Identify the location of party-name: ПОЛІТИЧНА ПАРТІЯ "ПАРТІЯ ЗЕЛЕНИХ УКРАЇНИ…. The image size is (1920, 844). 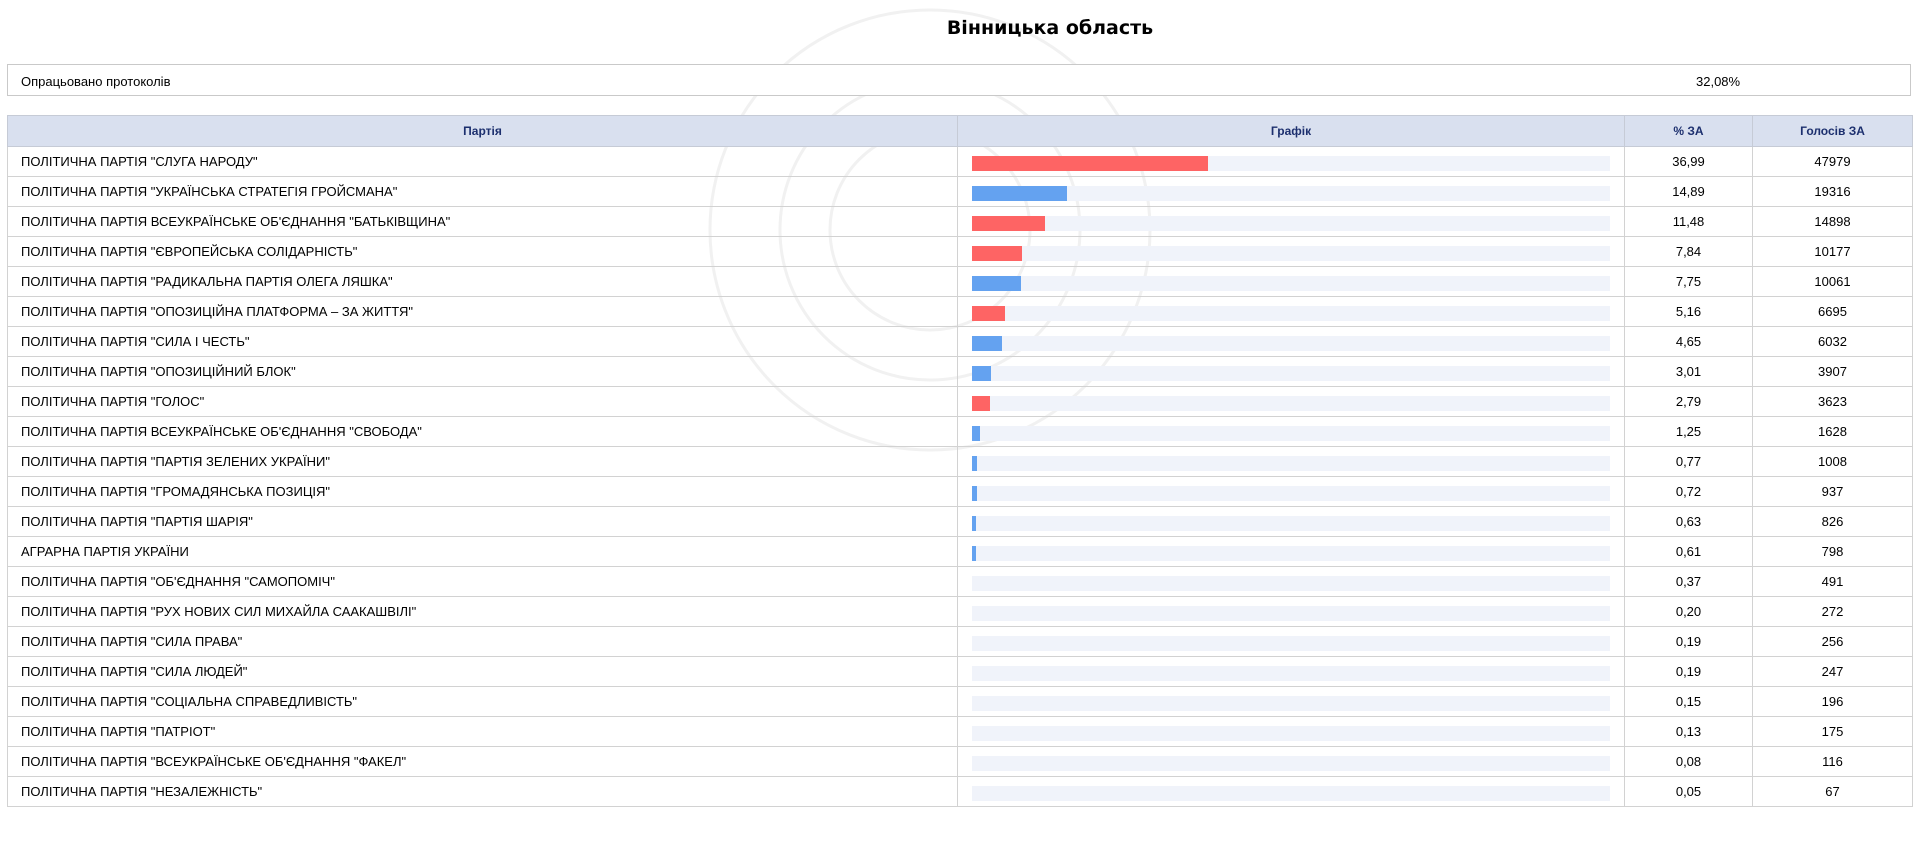
(482, 461).